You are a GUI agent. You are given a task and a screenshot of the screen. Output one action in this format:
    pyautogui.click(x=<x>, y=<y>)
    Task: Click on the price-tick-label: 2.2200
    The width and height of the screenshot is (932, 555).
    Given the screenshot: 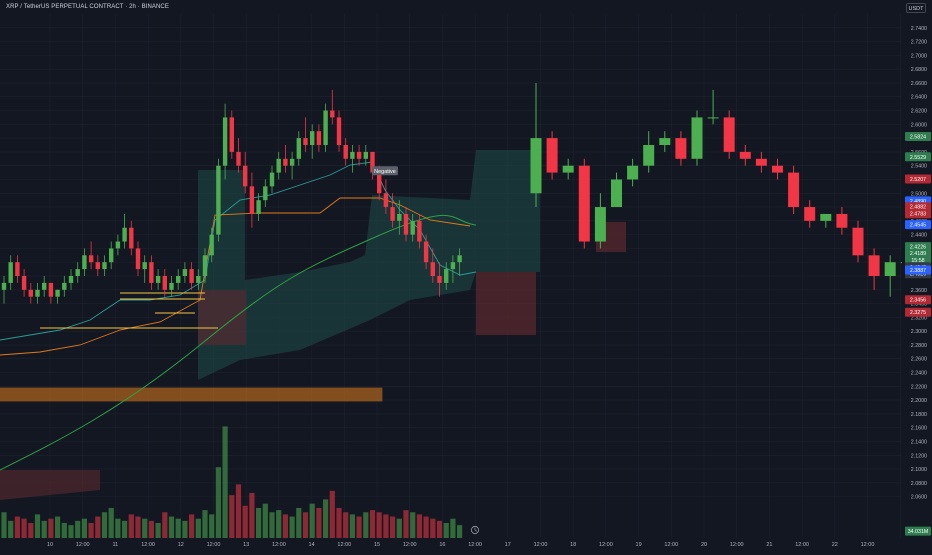 What is the action you would take?
    pyautogui.click(x=919, y=387)
    